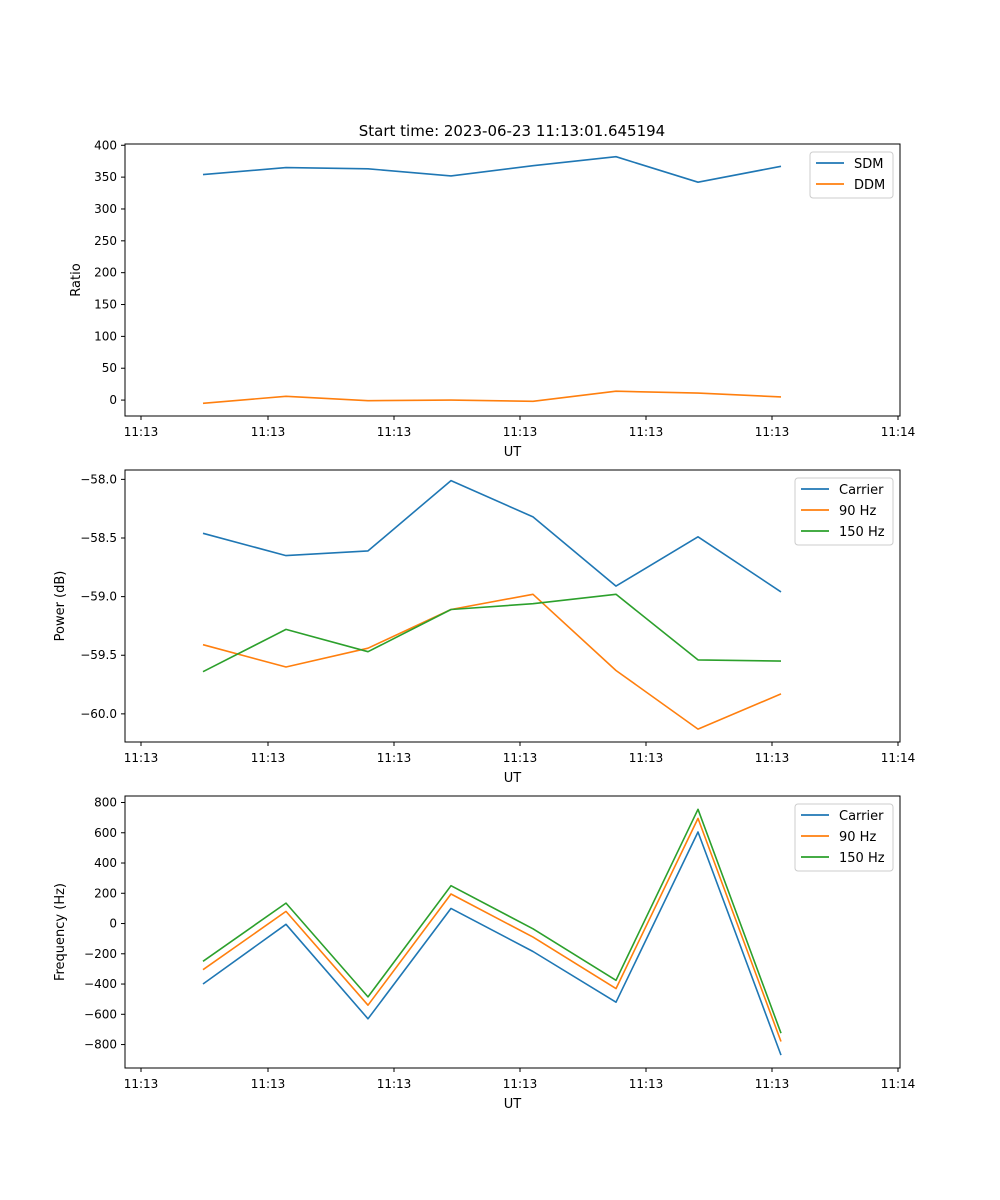  What do you see at coordinates (60, 606) in the screenshot?
I see `y-axis-label: Power (dB)` at bounding box center [60, 606].